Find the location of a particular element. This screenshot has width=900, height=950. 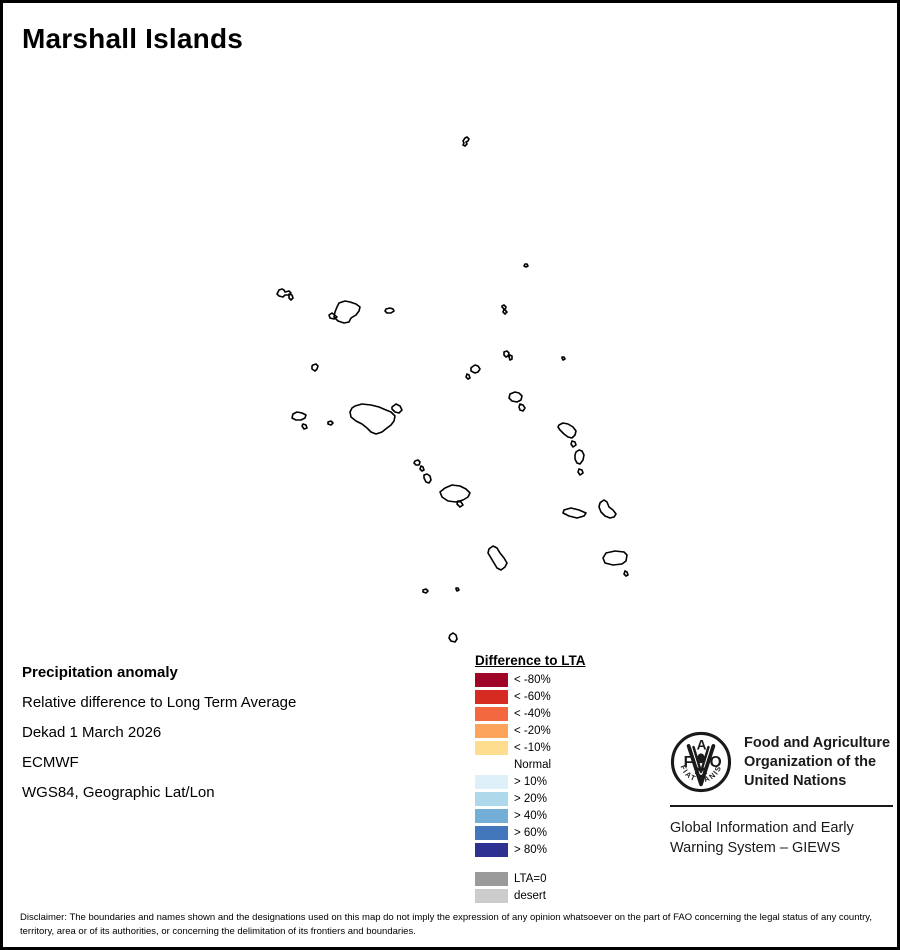

map-feature-erikub-atoll is located at coordinates (567, 435).